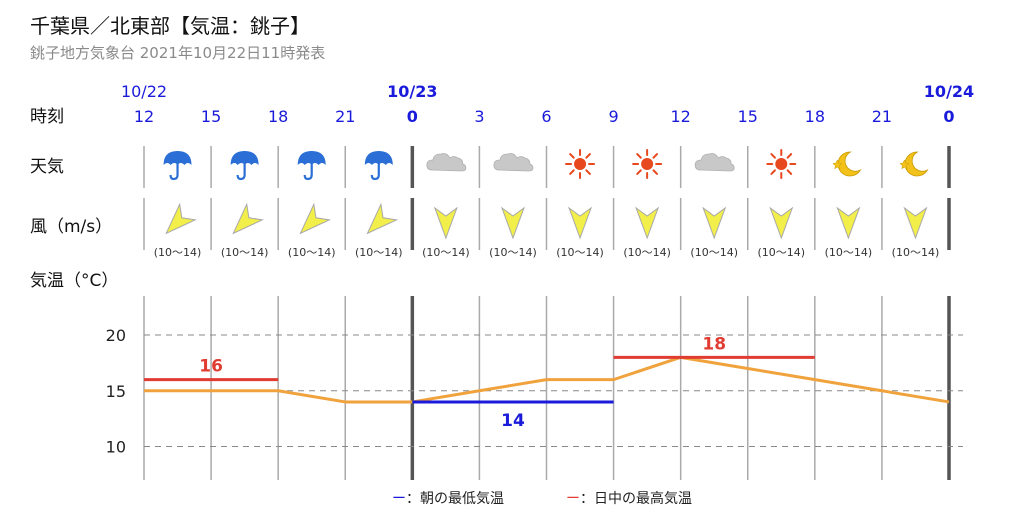  What do you see at coordinates (837, 164) in the screenshot?
I see `moon-star` at bounding box center [837, 164].